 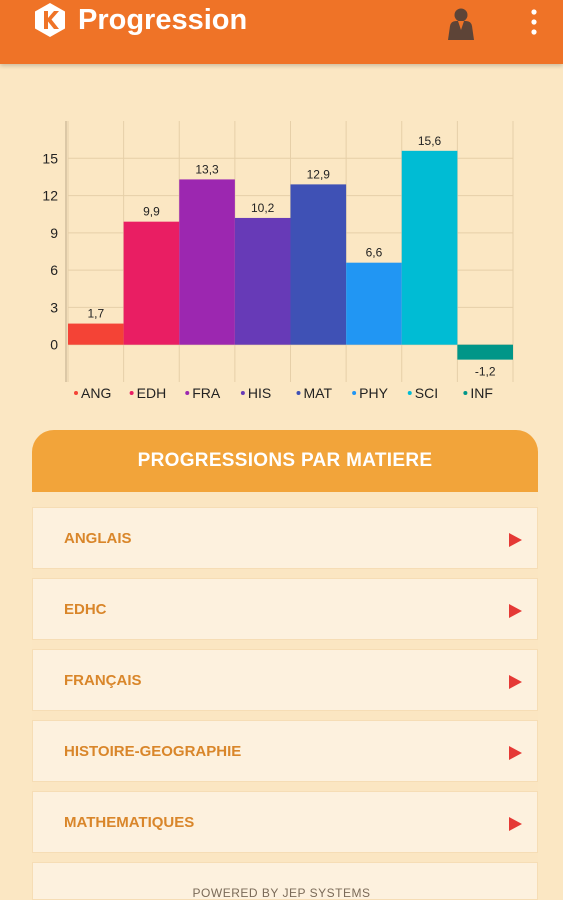 I want to click on subject-item-histoire-geographie: HISTOIRE-GEOGRAPHIE, so click(x=285, y=751).